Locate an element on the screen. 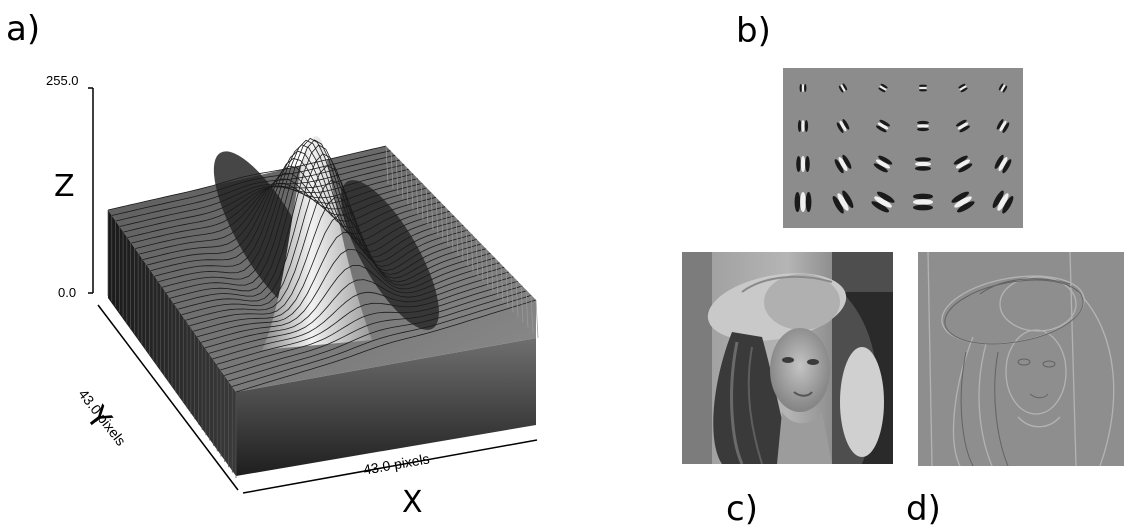  filtered-edge-illustration is located at coordinates (1021, 359).